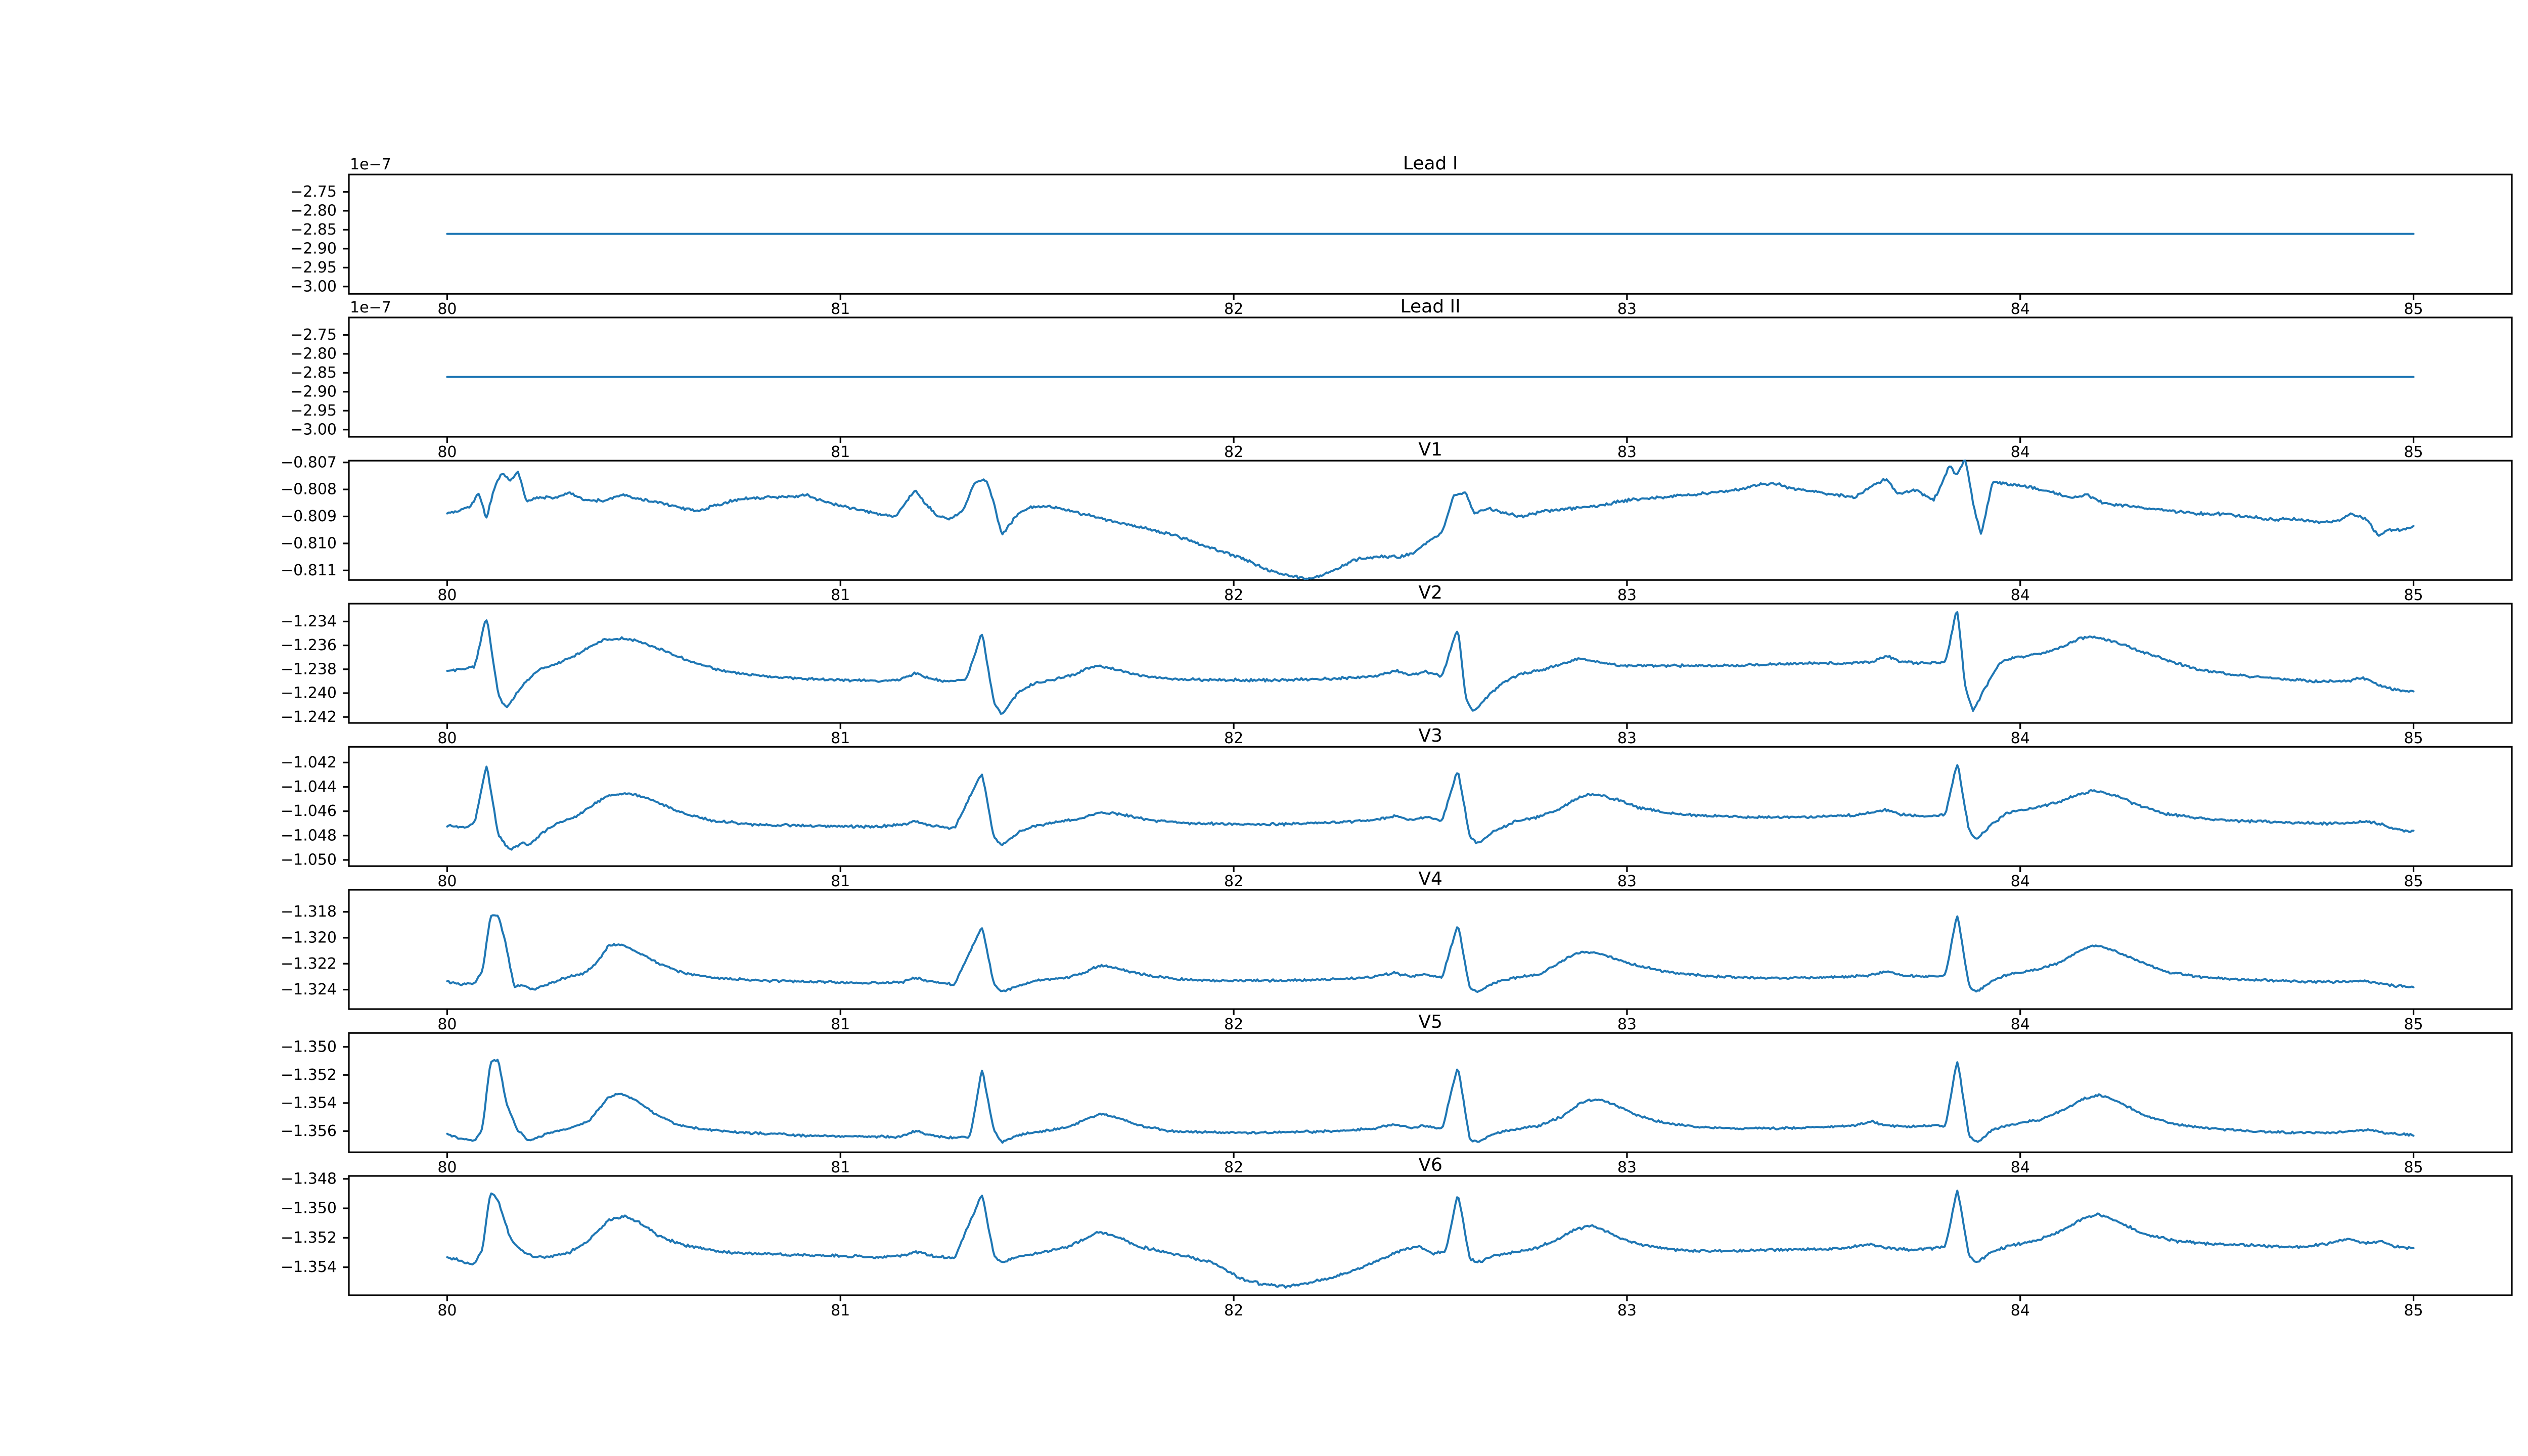 The height and width of the screenshot is (1456, 2528). Describe the element at coordinates (309, 516) in the screenshot. I see `y-tick-label: −0.809` at that location.